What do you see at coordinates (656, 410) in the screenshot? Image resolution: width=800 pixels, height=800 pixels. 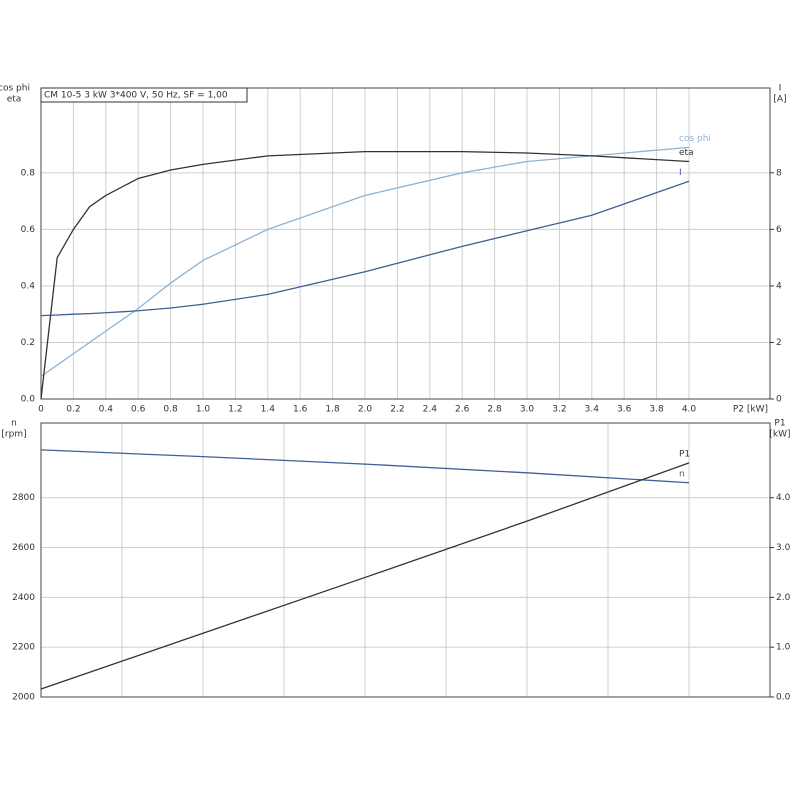 I see `x-tick-label: 3.8` at bounding box center [656, 410].